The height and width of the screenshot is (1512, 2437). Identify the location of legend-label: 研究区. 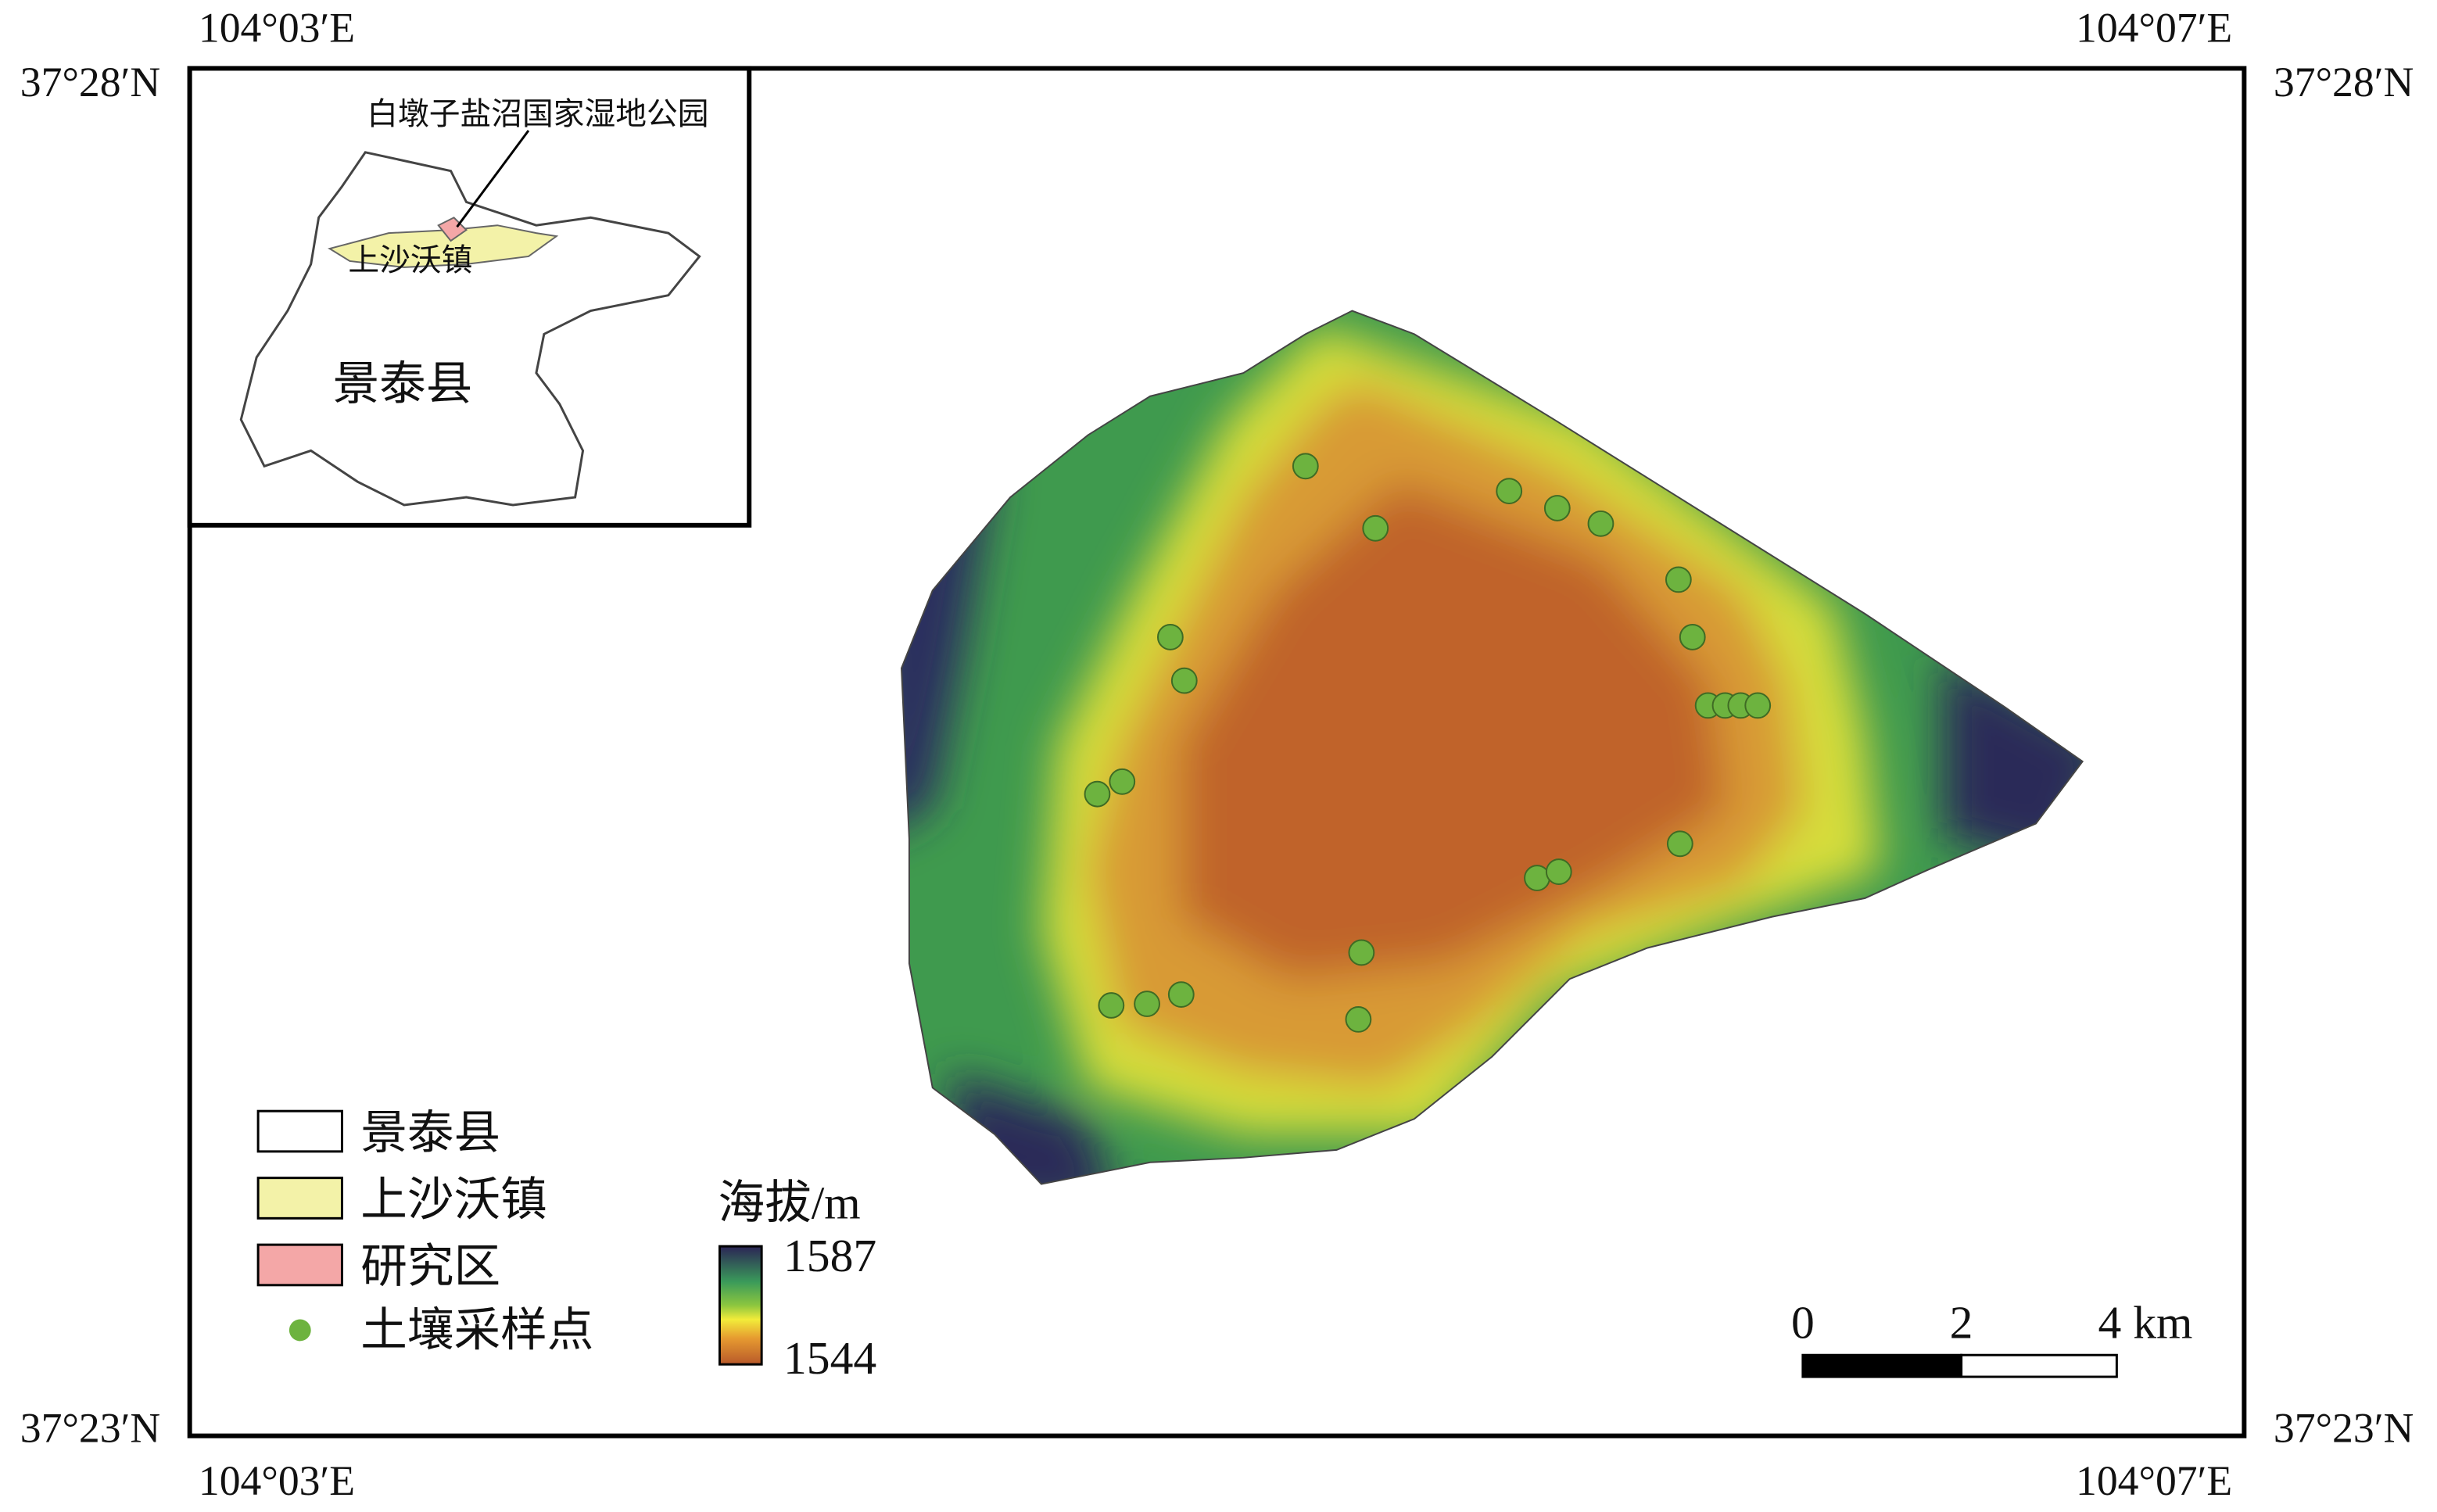
(430, 1266).